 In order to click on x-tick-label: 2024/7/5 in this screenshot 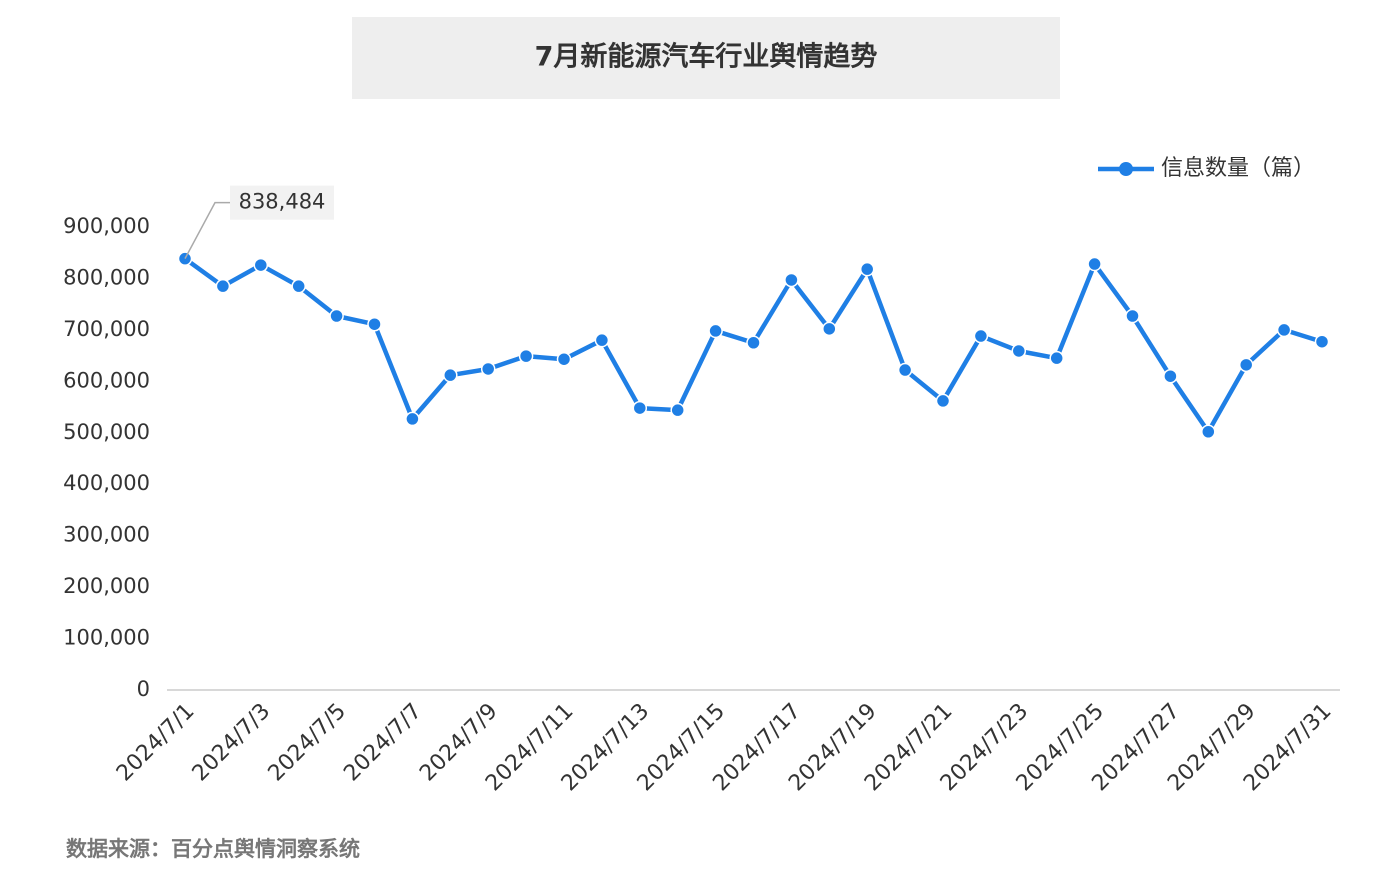, I will do `click(308, 743)`.